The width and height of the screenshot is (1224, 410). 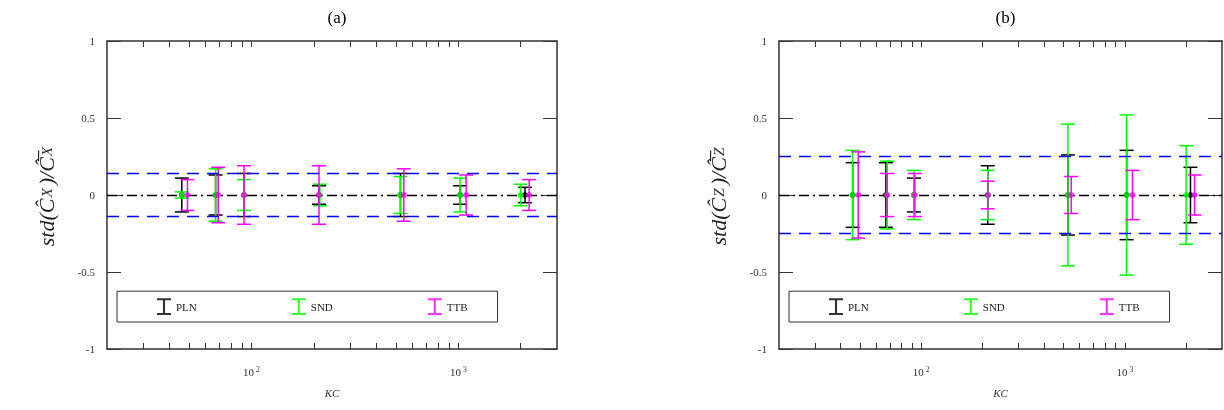 What do you see at coordinates (718, 196) in the screenshot?
I see `y-axis-title: std(ĈZ)/Ĉ̅Z` at bounding box center [718, 196].